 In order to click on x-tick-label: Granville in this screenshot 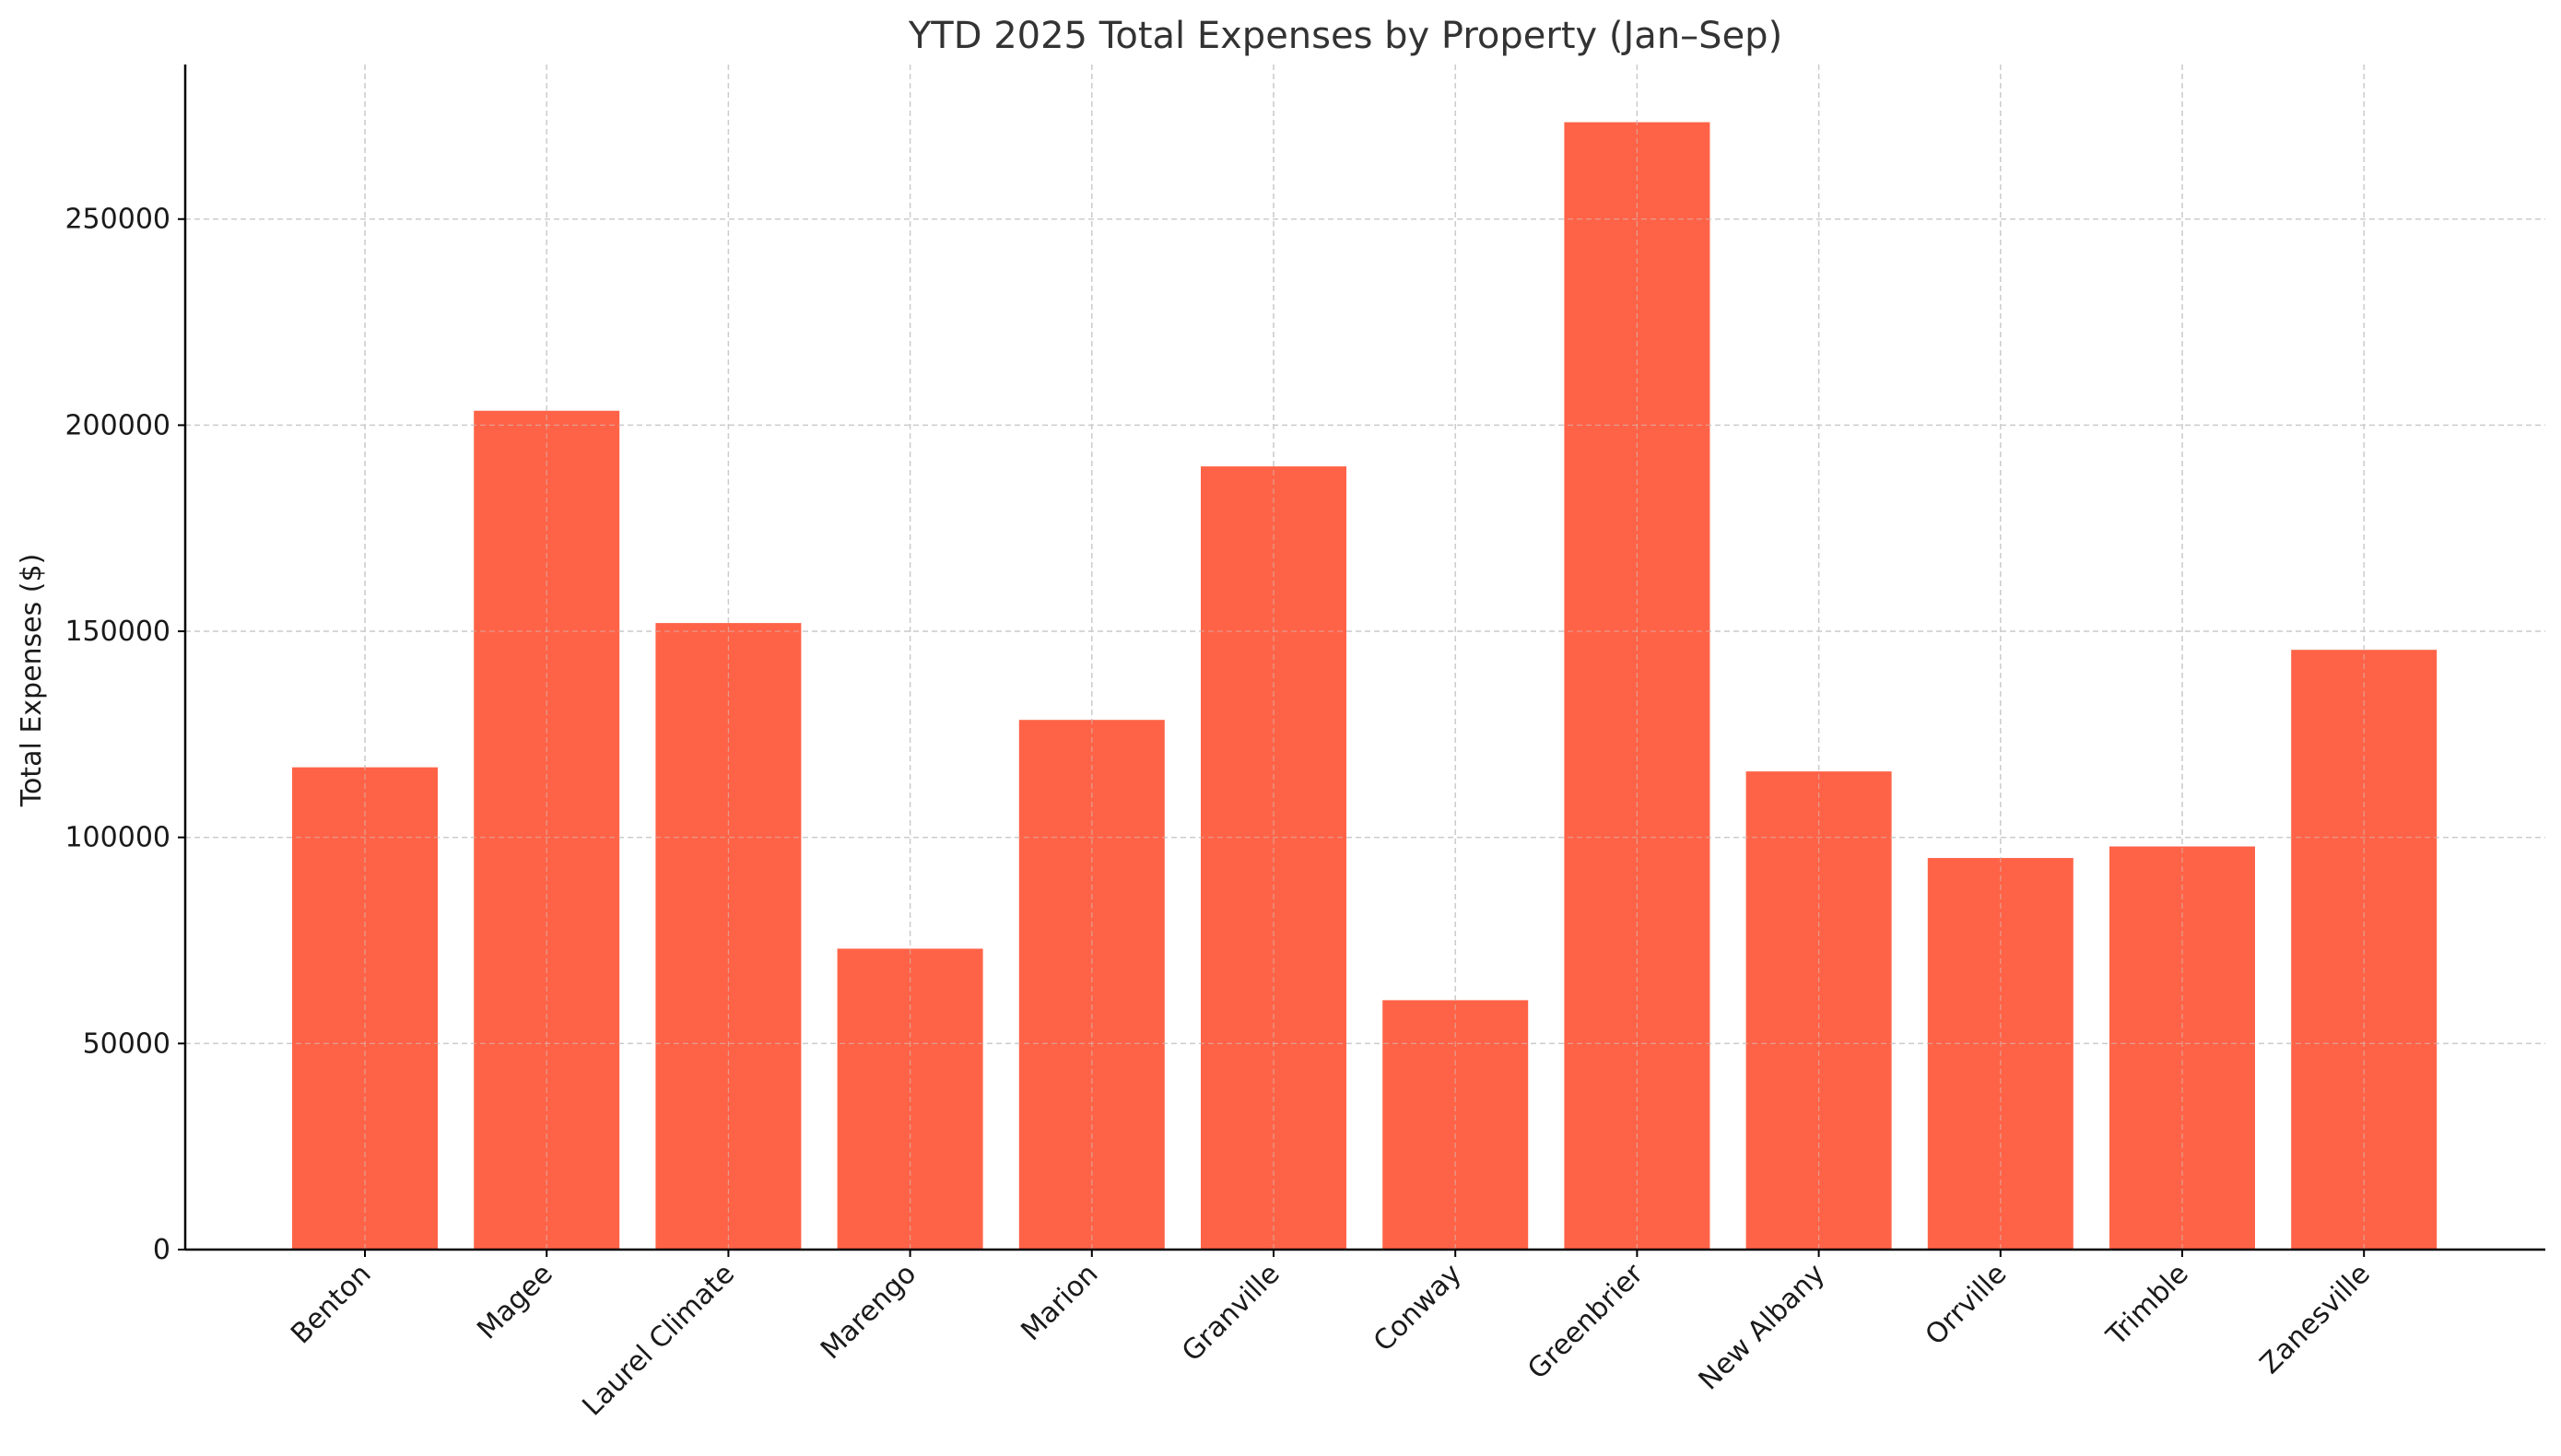, I will do `click(1231, 1313)`.